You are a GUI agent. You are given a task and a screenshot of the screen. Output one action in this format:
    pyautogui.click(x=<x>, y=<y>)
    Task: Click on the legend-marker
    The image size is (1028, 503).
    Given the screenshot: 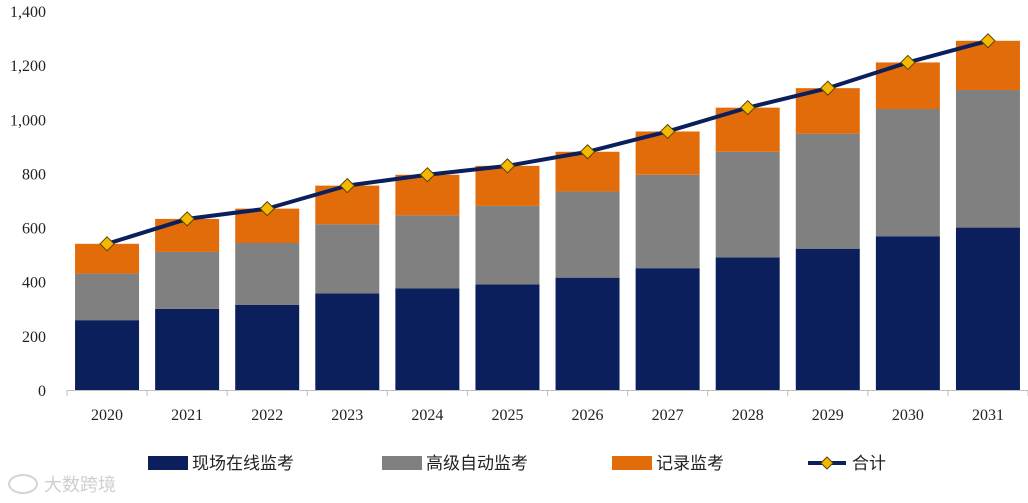 What is the action you would take?
    pyautogui.click(x=827, y=463)
    